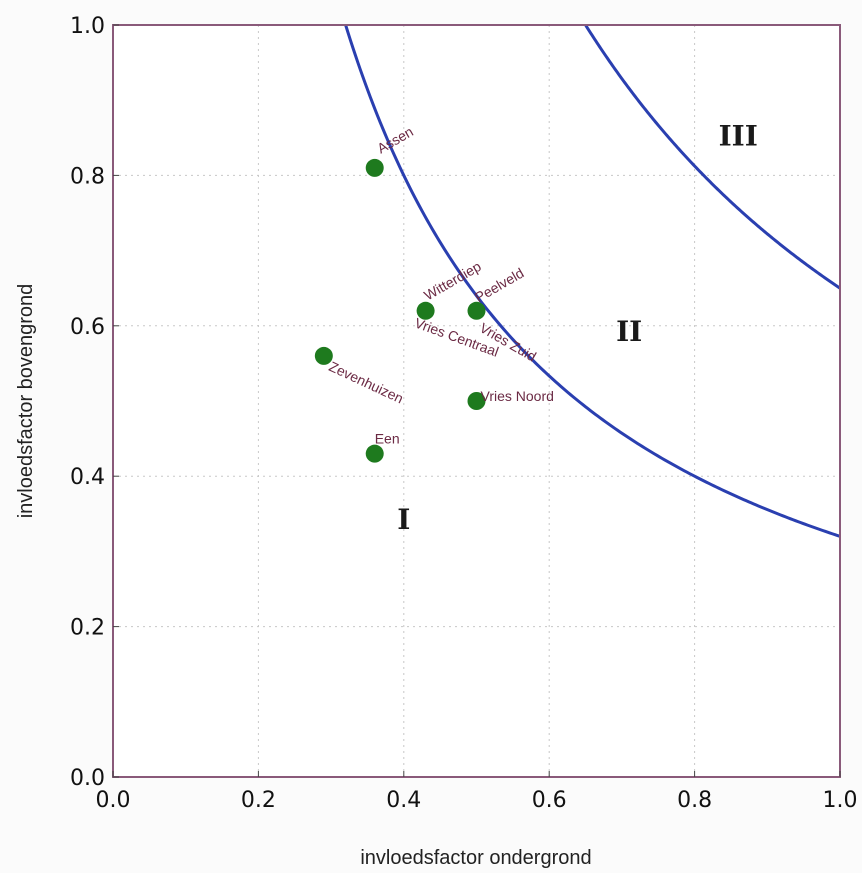 The width and height of the screenshot is (862, 873). I want to click on y-tick-label: 1.0, so click(87, 26).